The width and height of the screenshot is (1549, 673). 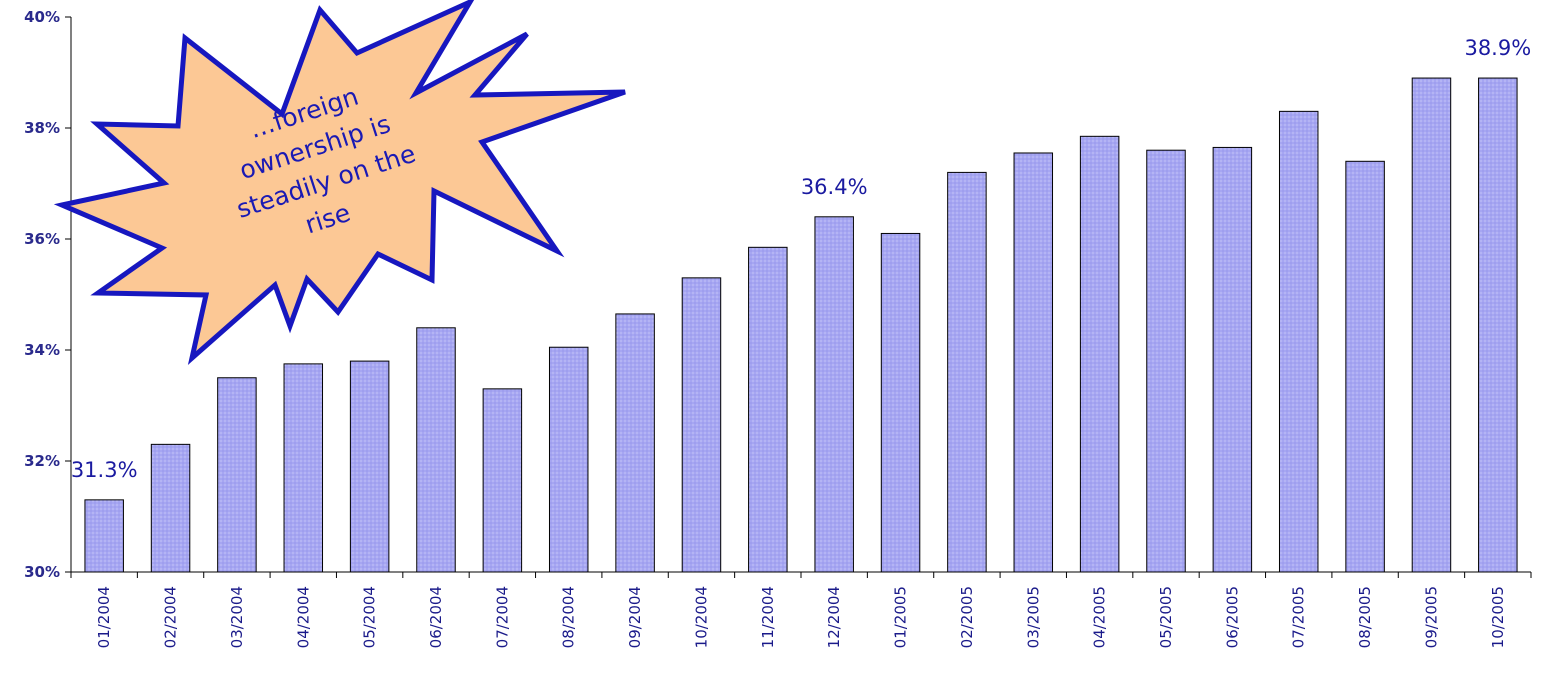 What do you see at coordinates (104, 470) in the screenshot?
I see `data-label: 31.3%` at bounding box center [104, 470].